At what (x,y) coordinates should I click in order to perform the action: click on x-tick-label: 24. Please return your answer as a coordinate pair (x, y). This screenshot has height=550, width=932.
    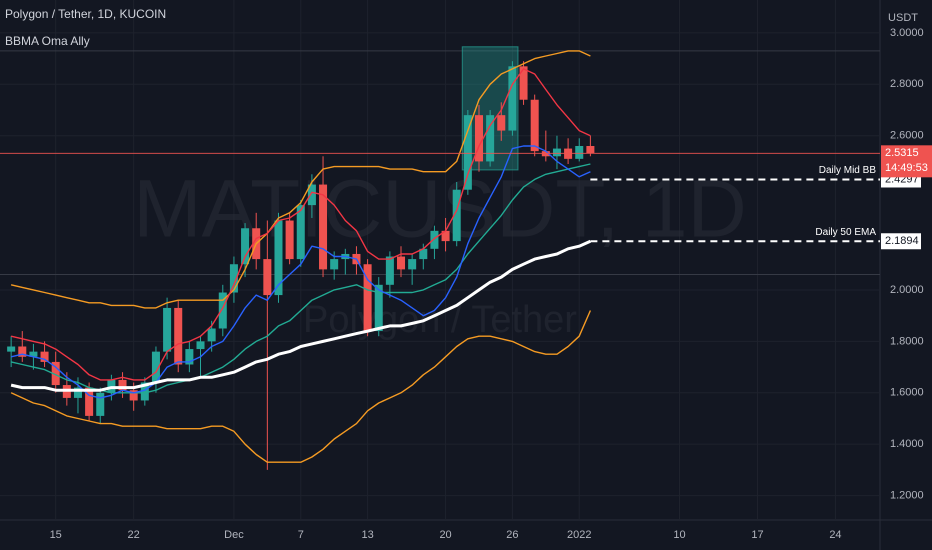
    Looking at the image, I should click on (835, 535).